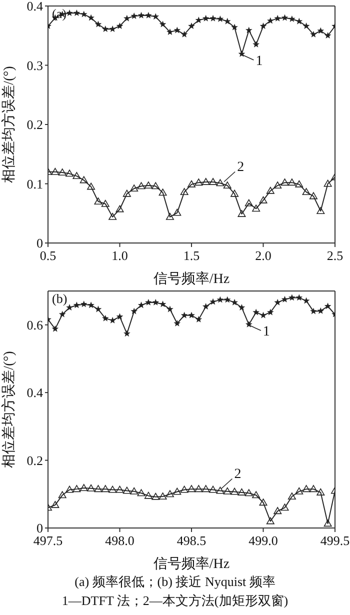 The image size is (350, 615). I want to click on text: (a) 频率很低；(b) 接近 Nyquist 频率, so click(175, 582).